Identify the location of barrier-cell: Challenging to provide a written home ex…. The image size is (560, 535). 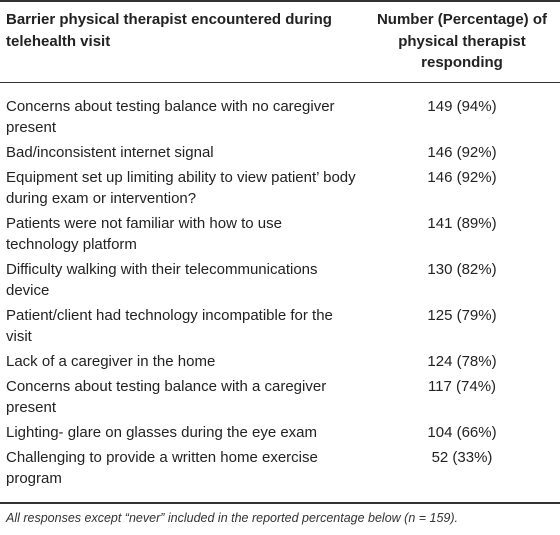
(162, 468).